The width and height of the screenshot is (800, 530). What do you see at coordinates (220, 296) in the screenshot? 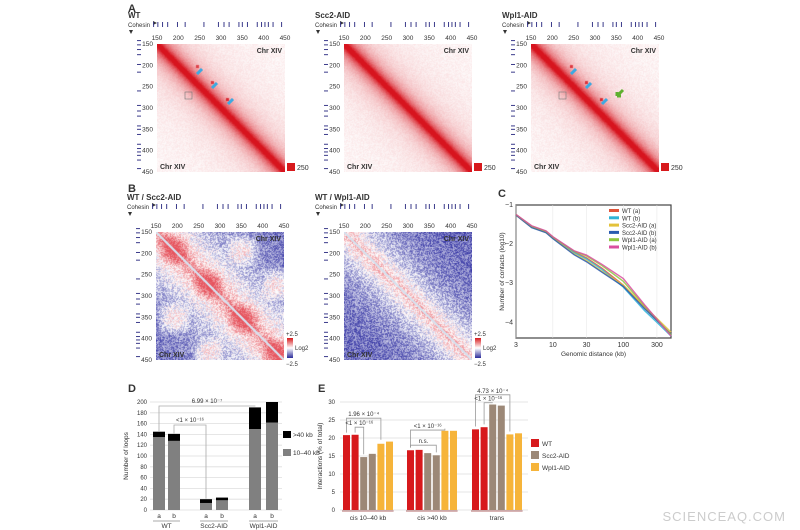
I see `heatmap-wt-scc2-aid` at bounding box center [220, 296].